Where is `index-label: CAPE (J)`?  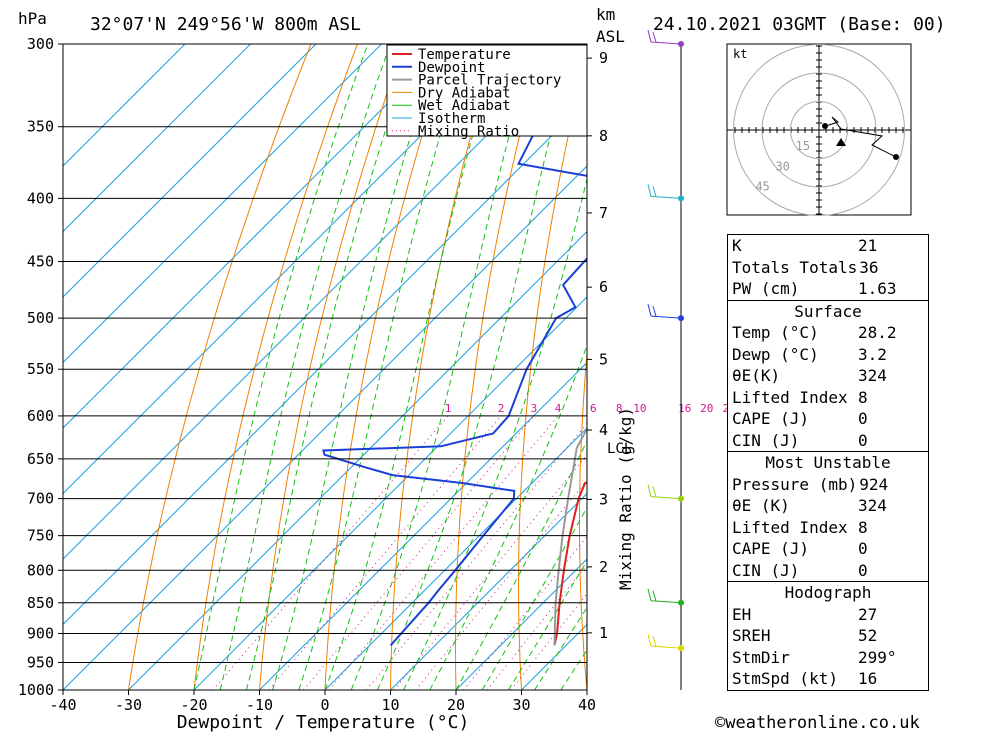 index-label: CAPE (J) is located at coordinates (771, 418).